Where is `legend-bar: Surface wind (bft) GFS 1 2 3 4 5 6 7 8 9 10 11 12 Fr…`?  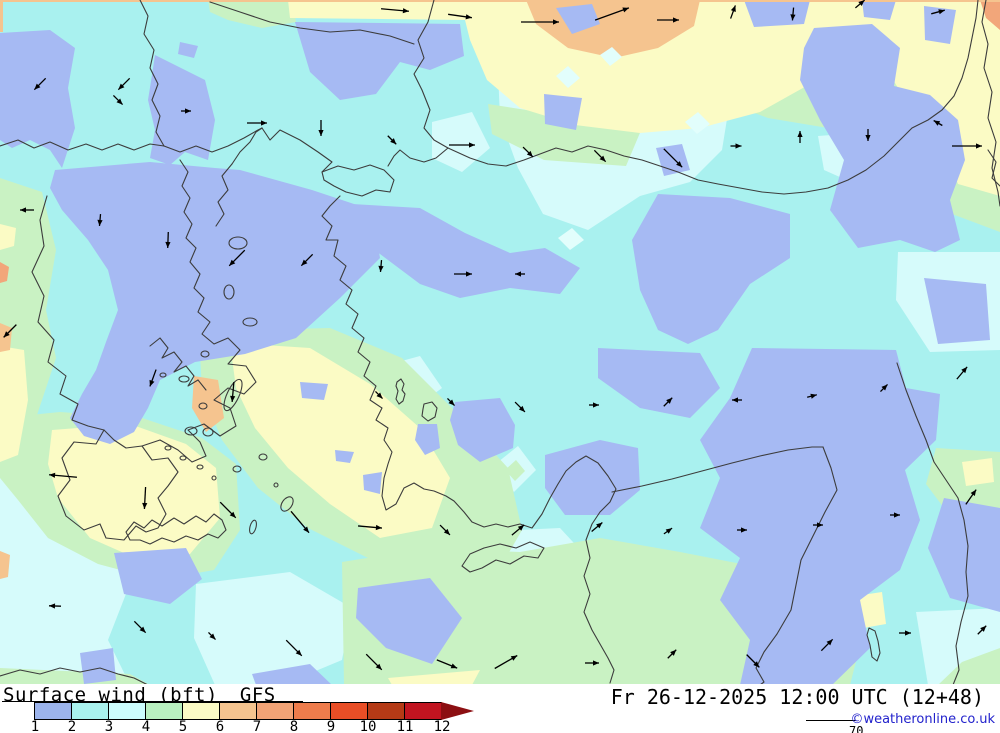 legend-bar: Surface wind (bft) GFS 1 2 3 4 5 6 7 8 9 10 11 12 Fr… is located at coordinates (500, 708).